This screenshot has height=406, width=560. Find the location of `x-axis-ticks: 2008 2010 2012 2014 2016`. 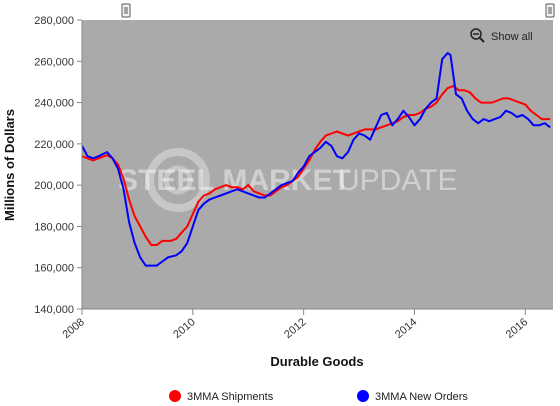

x-axis-ticks: 2008 2010 2012 2014 2016 is located at coordinates (295, 325).